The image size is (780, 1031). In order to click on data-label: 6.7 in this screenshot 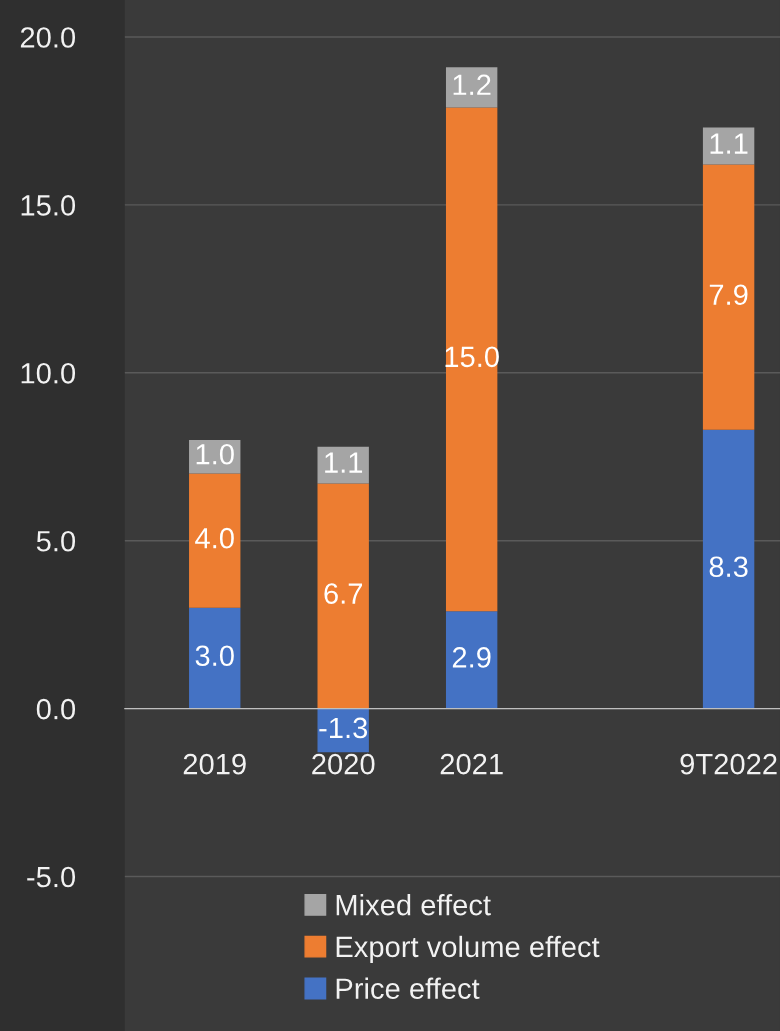, I will do `click(343, 593)`.